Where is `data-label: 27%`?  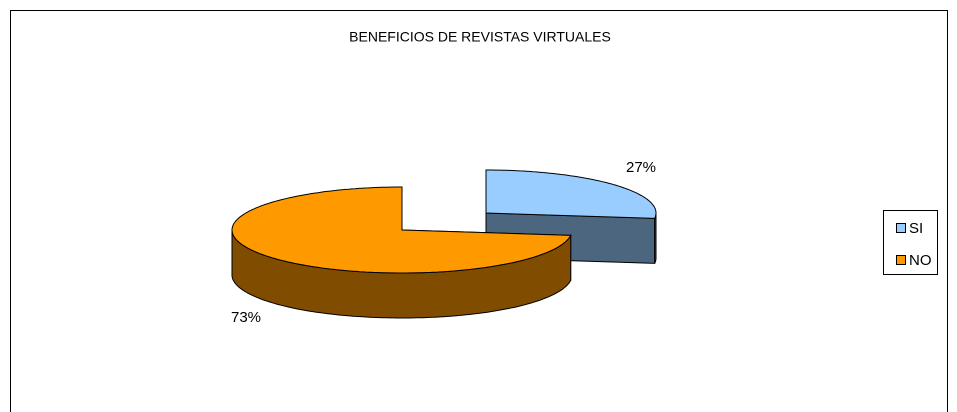 data-label: 27% is located at coordinates (641, 167).